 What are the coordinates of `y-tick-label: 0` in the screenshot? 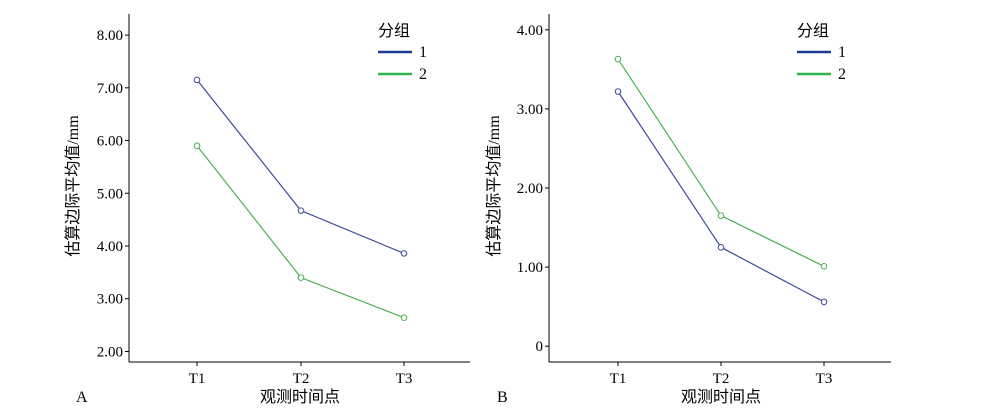 It's located at (540, 347).